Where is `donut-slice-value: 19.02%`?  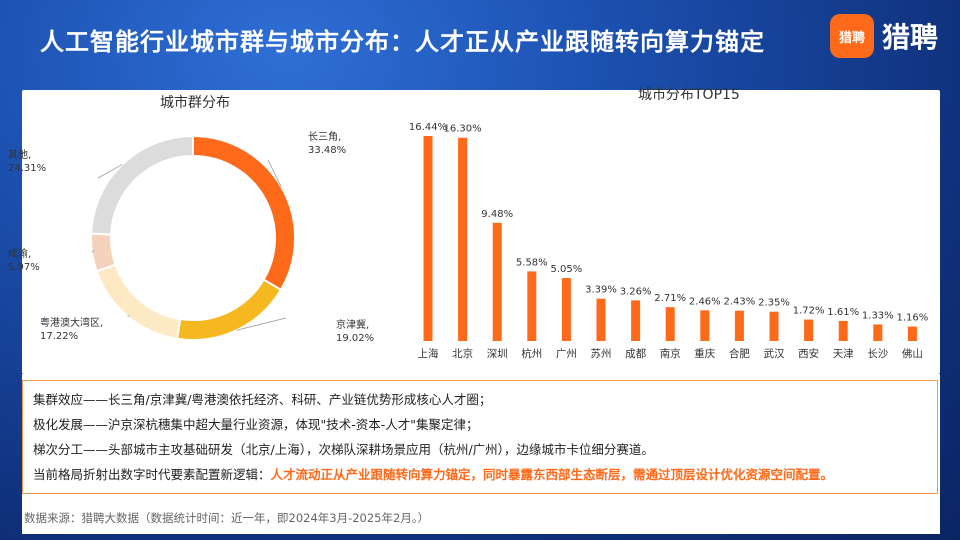 donut-slice-value: 19.02% is located at coordinates (355, 338).